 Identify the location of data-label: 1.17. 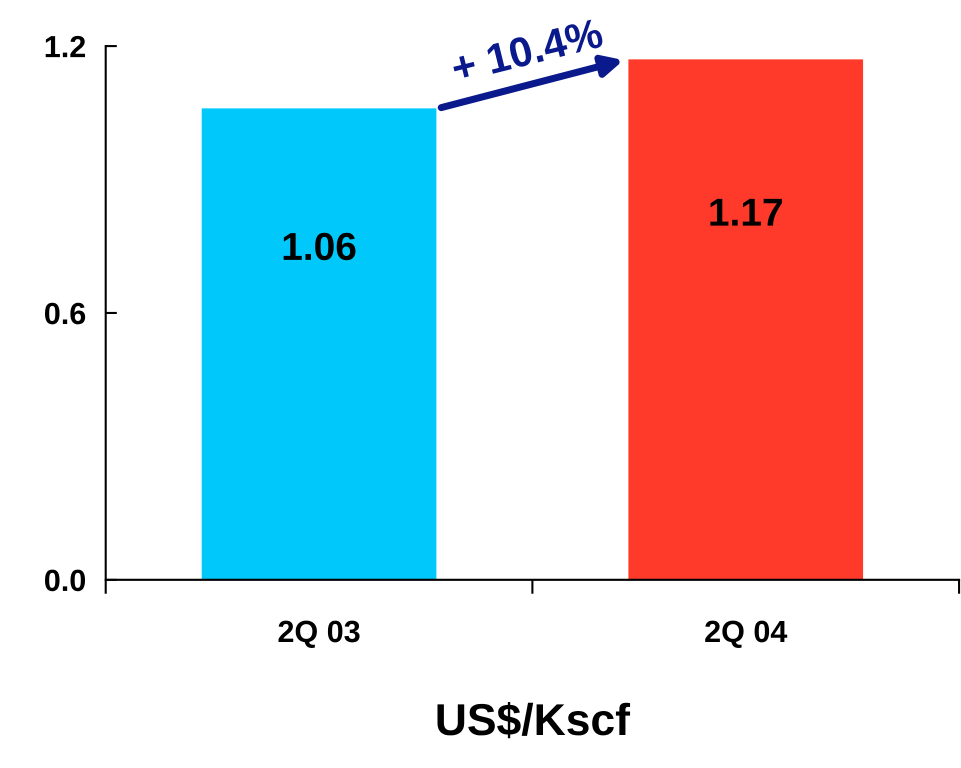
(746, 212).